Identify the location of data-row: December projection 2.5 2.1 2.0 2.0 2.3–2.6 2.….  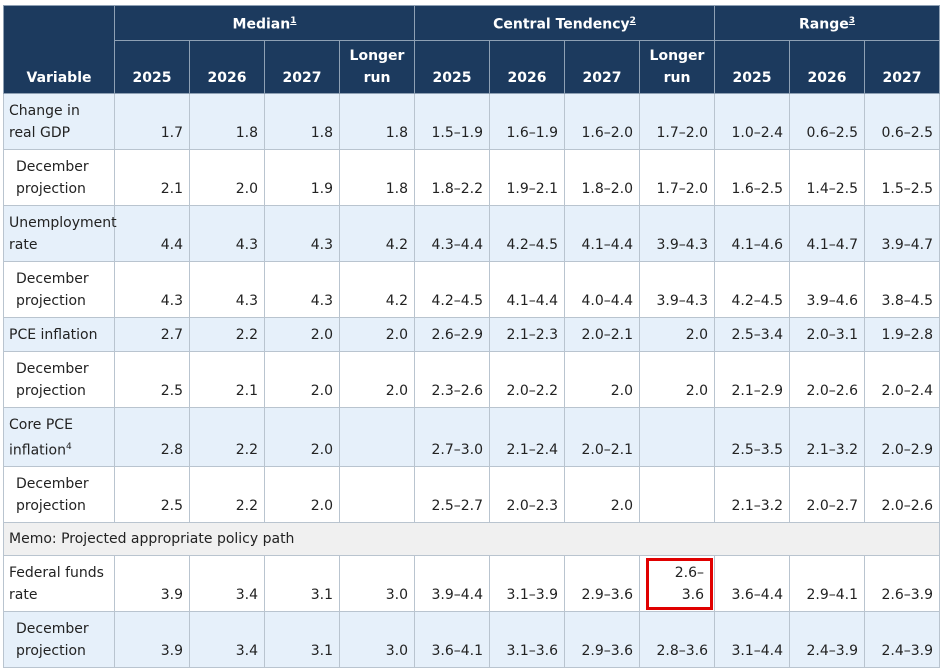
(471, 379).